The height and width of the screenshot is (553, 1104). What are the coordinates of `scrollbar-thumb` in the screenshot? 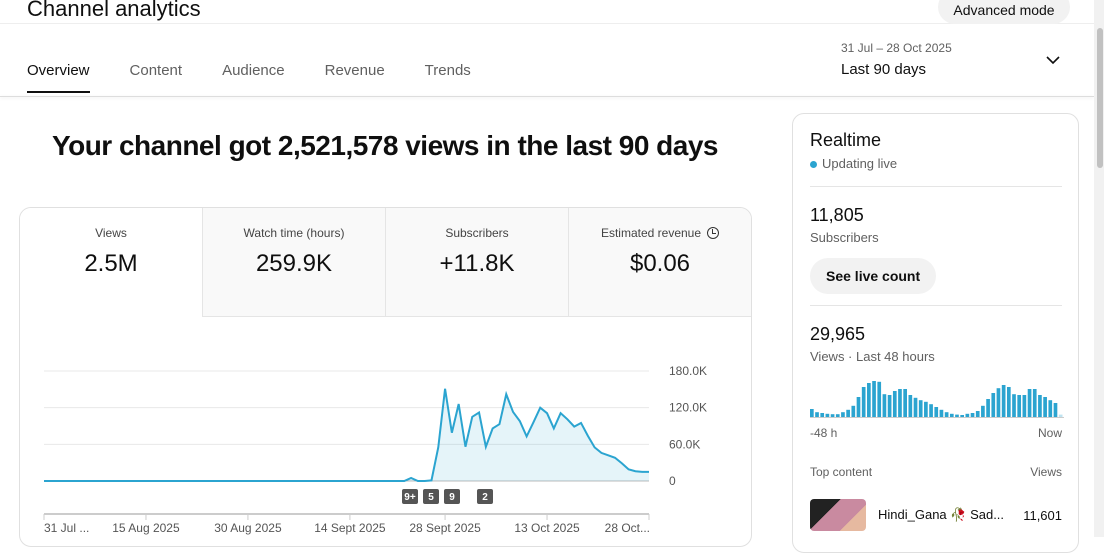 It's located at (1100, 98).